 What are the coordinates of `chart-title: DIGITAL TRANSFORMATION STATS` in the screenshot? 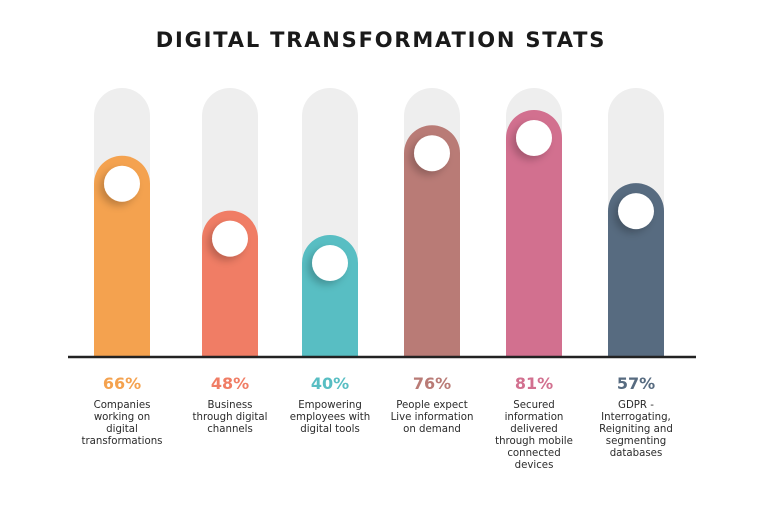 It's located at (381, 40).